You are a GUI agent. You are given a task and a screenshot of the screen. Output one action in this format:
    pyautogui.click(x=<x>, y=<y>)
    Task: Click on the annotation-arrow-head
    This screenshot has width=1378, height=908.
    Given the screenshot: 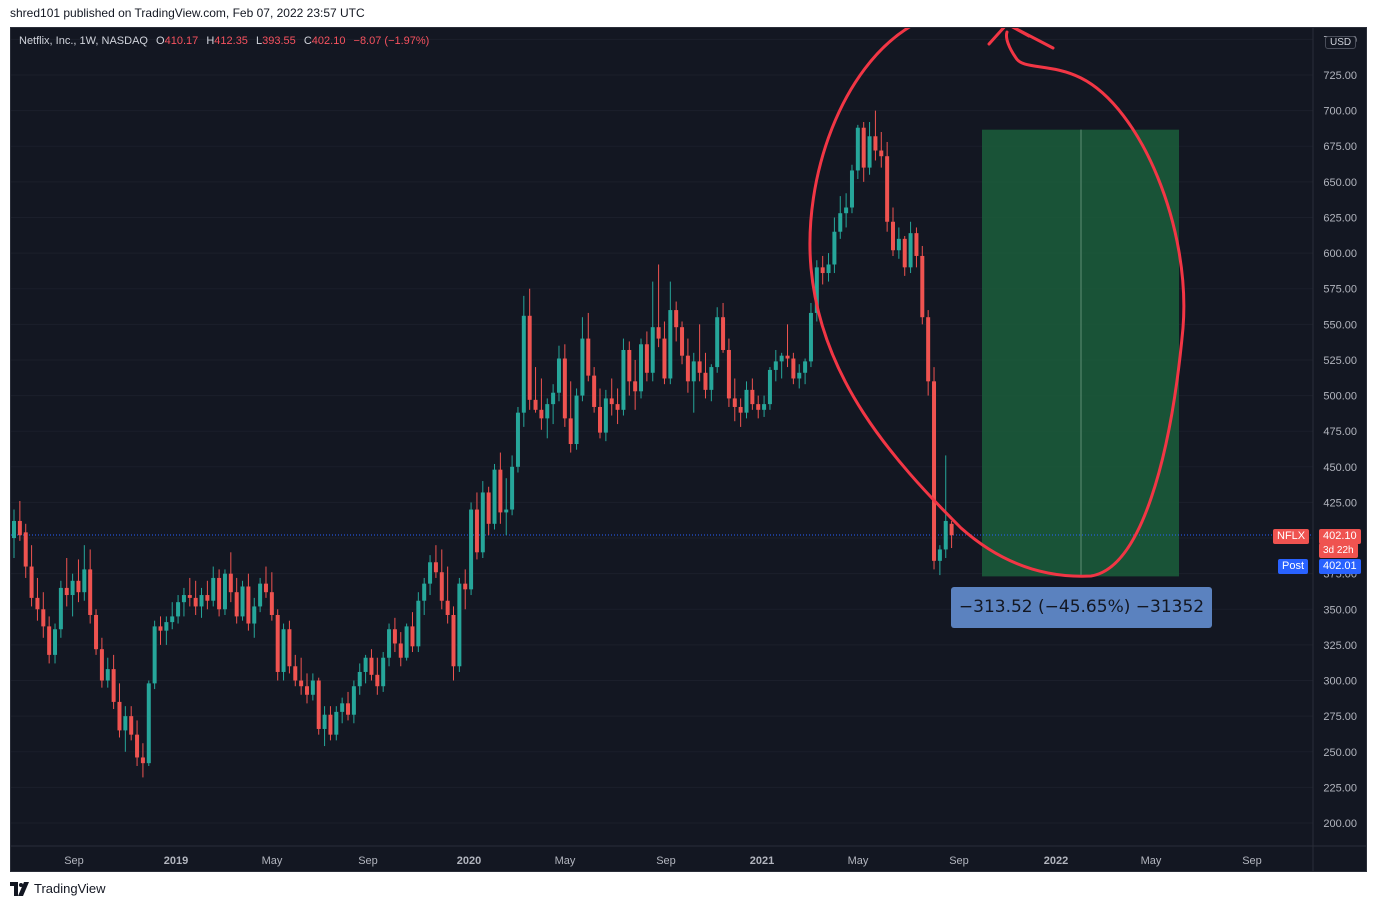 What is the action you would take?
    pyautogui.click(x=1021, y=39)
    